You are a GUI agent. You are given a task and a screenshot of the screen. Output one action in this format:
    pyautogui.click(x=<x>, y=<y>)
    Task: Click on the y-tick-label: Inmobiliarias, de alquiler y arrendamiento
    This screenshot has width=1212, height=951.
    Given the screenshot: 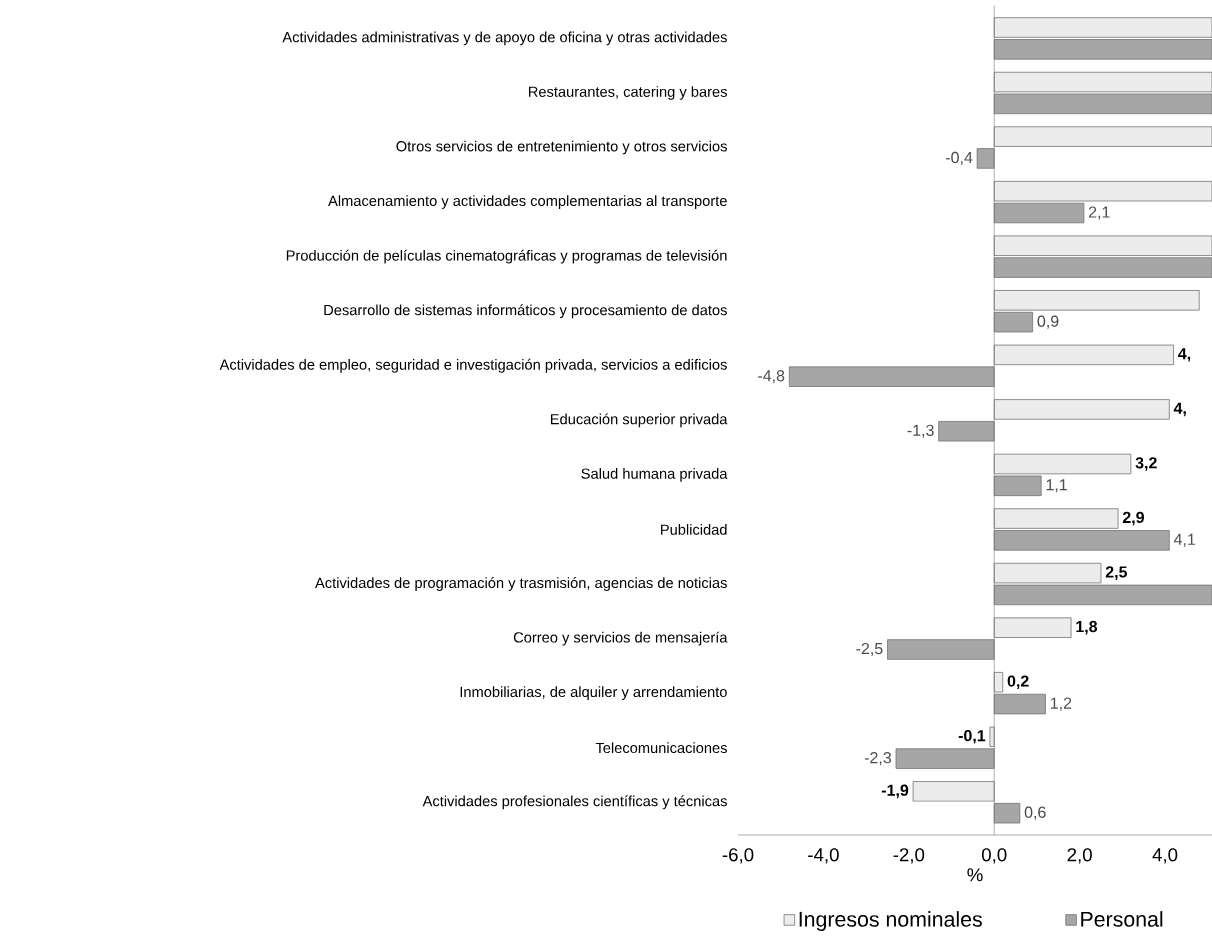 What is the action you would take?
    pyautogui.click(x=593, y=693)
    